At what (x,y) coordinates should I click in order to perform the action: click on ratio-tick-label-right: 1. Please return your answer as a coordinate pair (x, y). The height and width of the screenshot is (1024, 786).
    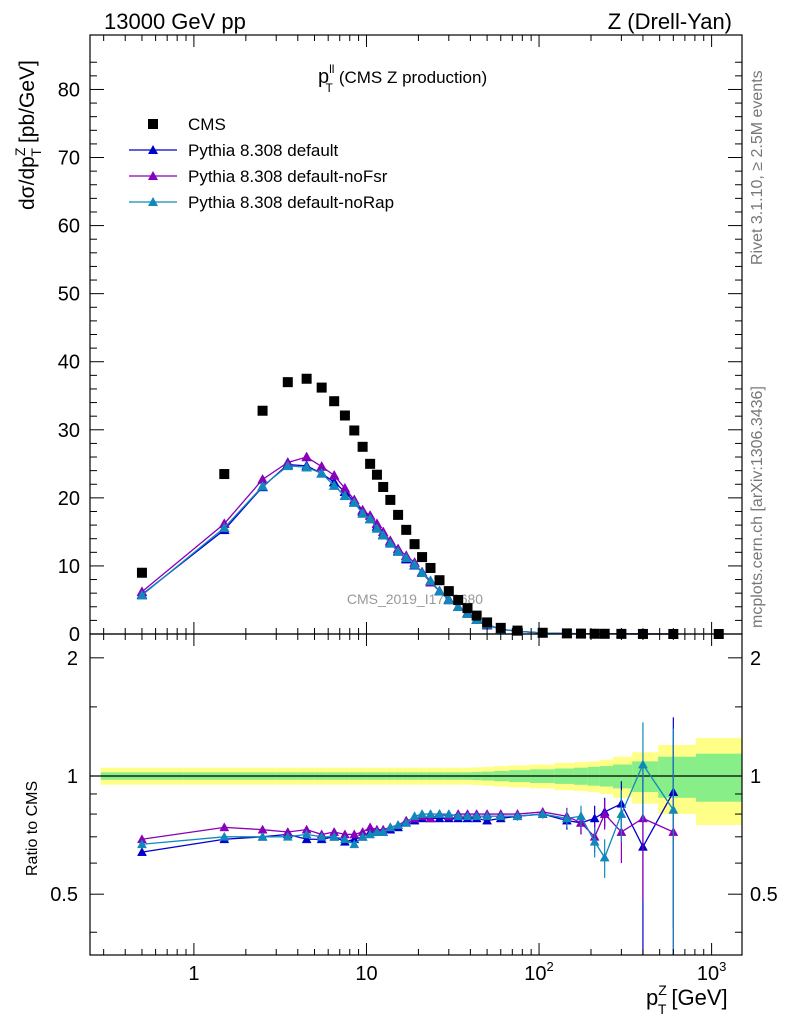
    Looking at the image, I should click on (755, 777).